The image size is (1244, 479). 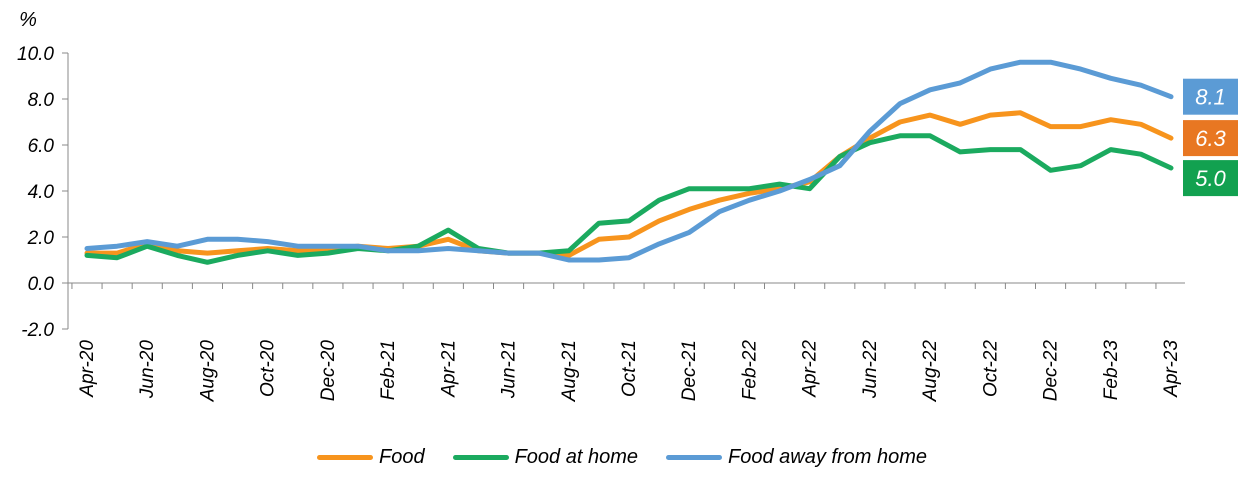 What do you see at coordinates (345, 457) in the screenshot?
I see `legend-swatch-food` at bounding box center [345, 457].